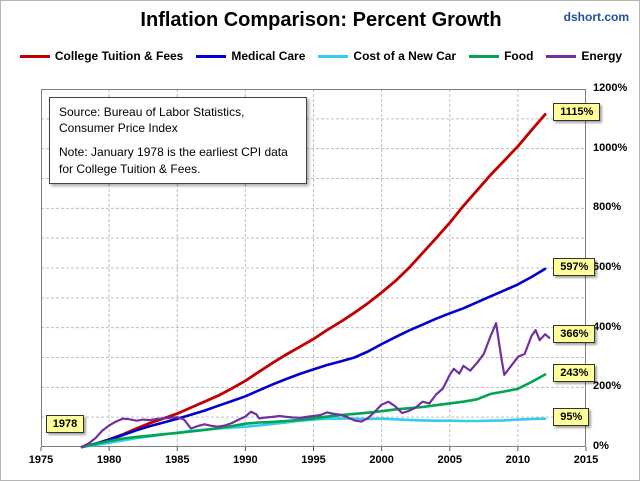 Image resolution: width=640 pixels, height=481 pixels. I want to click on x-axis-label: 1985, so click(177, 460).